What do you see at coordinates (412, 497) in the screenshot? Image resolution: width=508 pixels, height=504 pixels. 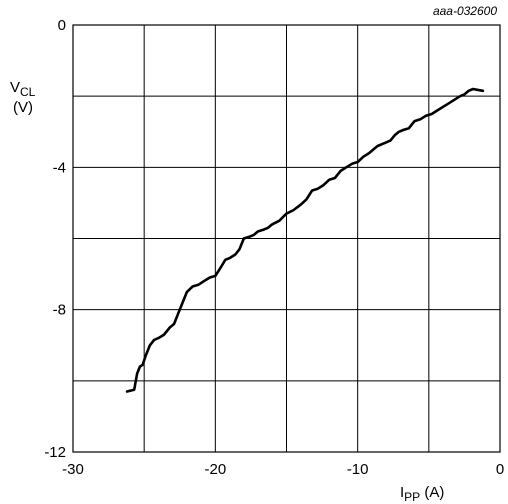 I see `x-axis-label-sub: PP` at bounding box center [412, 497].